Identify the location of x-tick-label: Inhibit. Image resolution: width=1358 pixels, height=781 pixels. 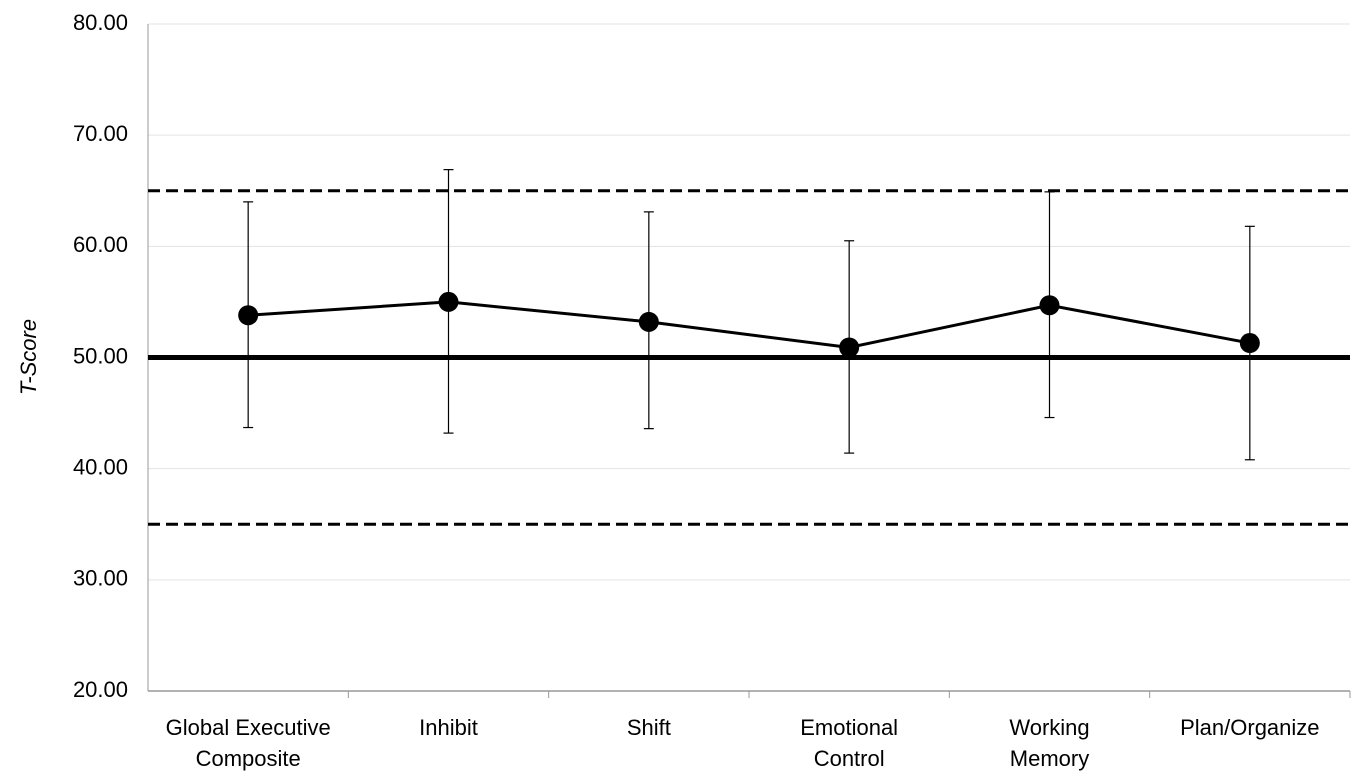
(448, 727).